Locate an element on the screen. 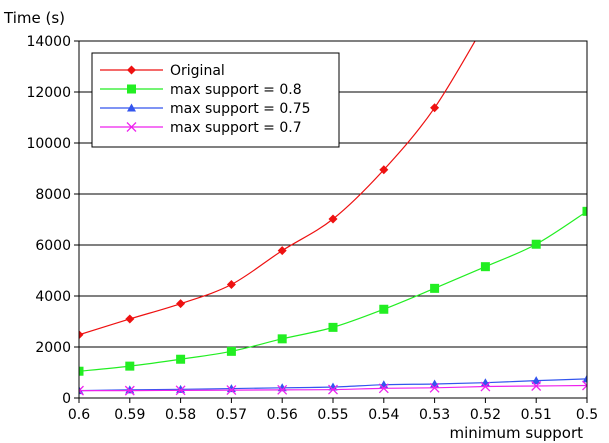 This screenshot has width=609, height=443. legend-label: max support = 0.8 is located at coordinates (236, 90).